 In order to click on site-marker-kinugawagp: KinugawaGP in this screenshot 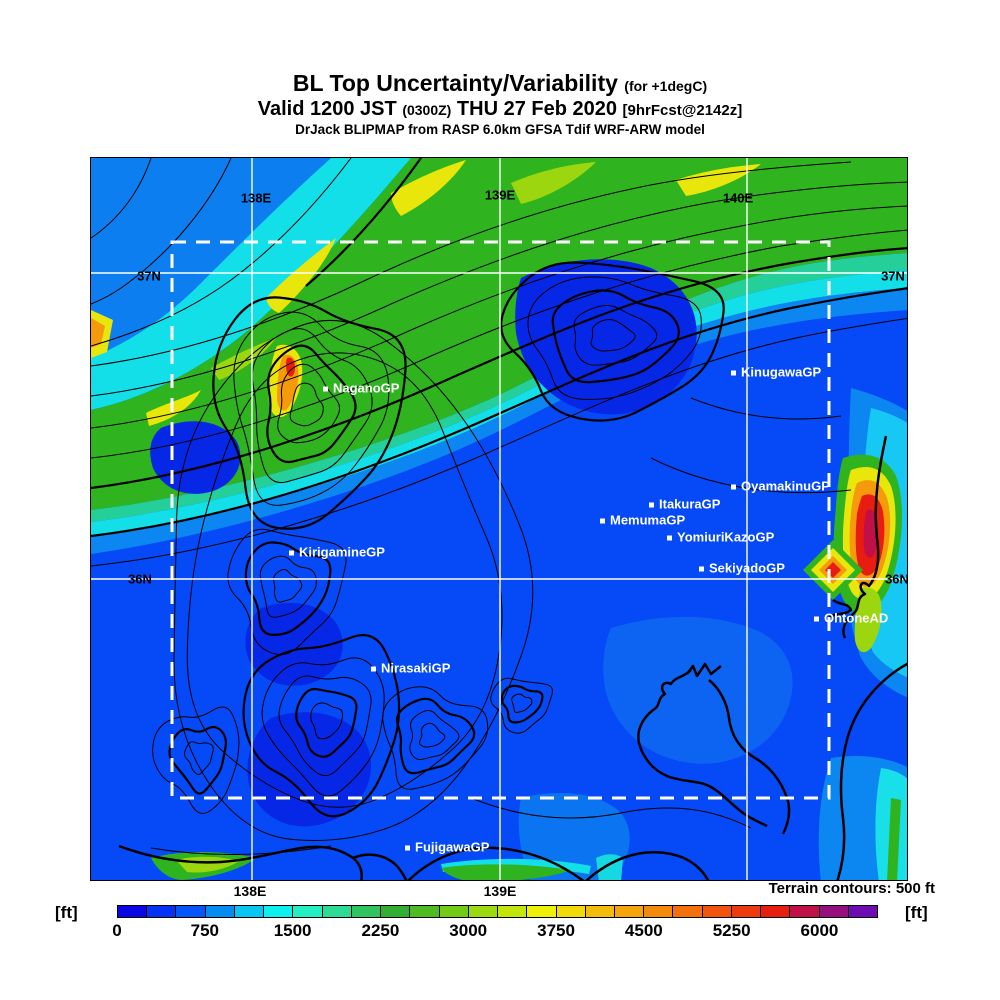, I will do `click(776, 372)`.